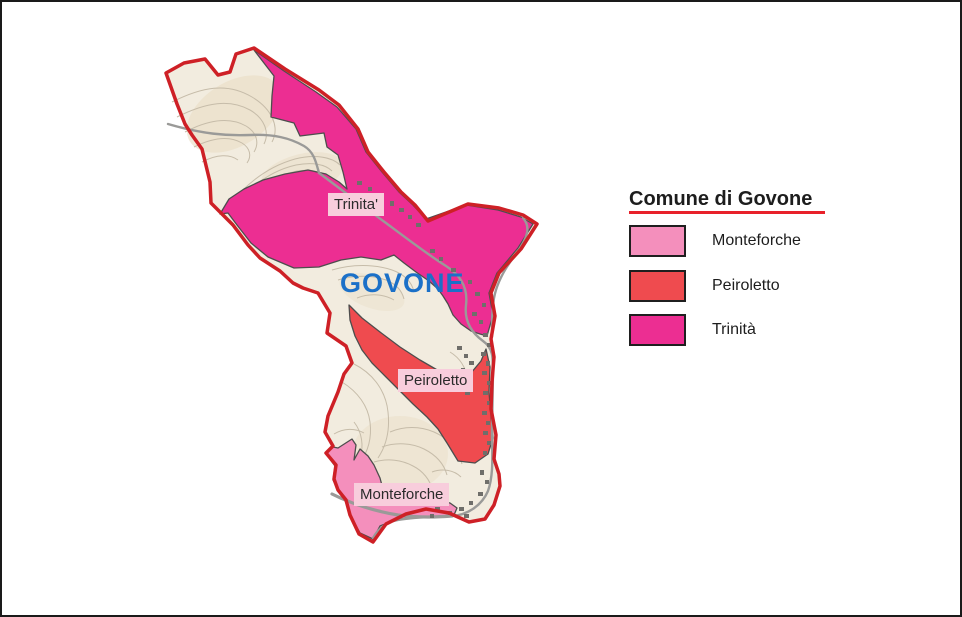 The height and width of the screenshot is (617, 962). I want to click on legend-swatch-monteforche, so click(657, 241).